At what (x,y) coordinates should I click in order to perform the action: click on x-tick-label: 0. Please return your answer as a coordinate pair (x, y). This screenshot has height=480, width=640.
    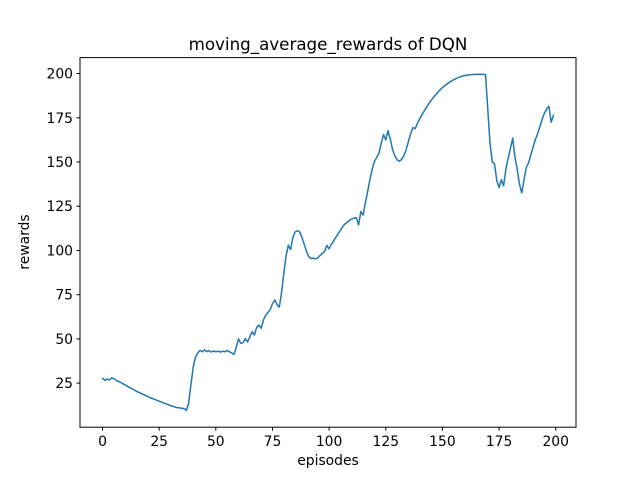
    Looking at the image, I should click on (102, 442).